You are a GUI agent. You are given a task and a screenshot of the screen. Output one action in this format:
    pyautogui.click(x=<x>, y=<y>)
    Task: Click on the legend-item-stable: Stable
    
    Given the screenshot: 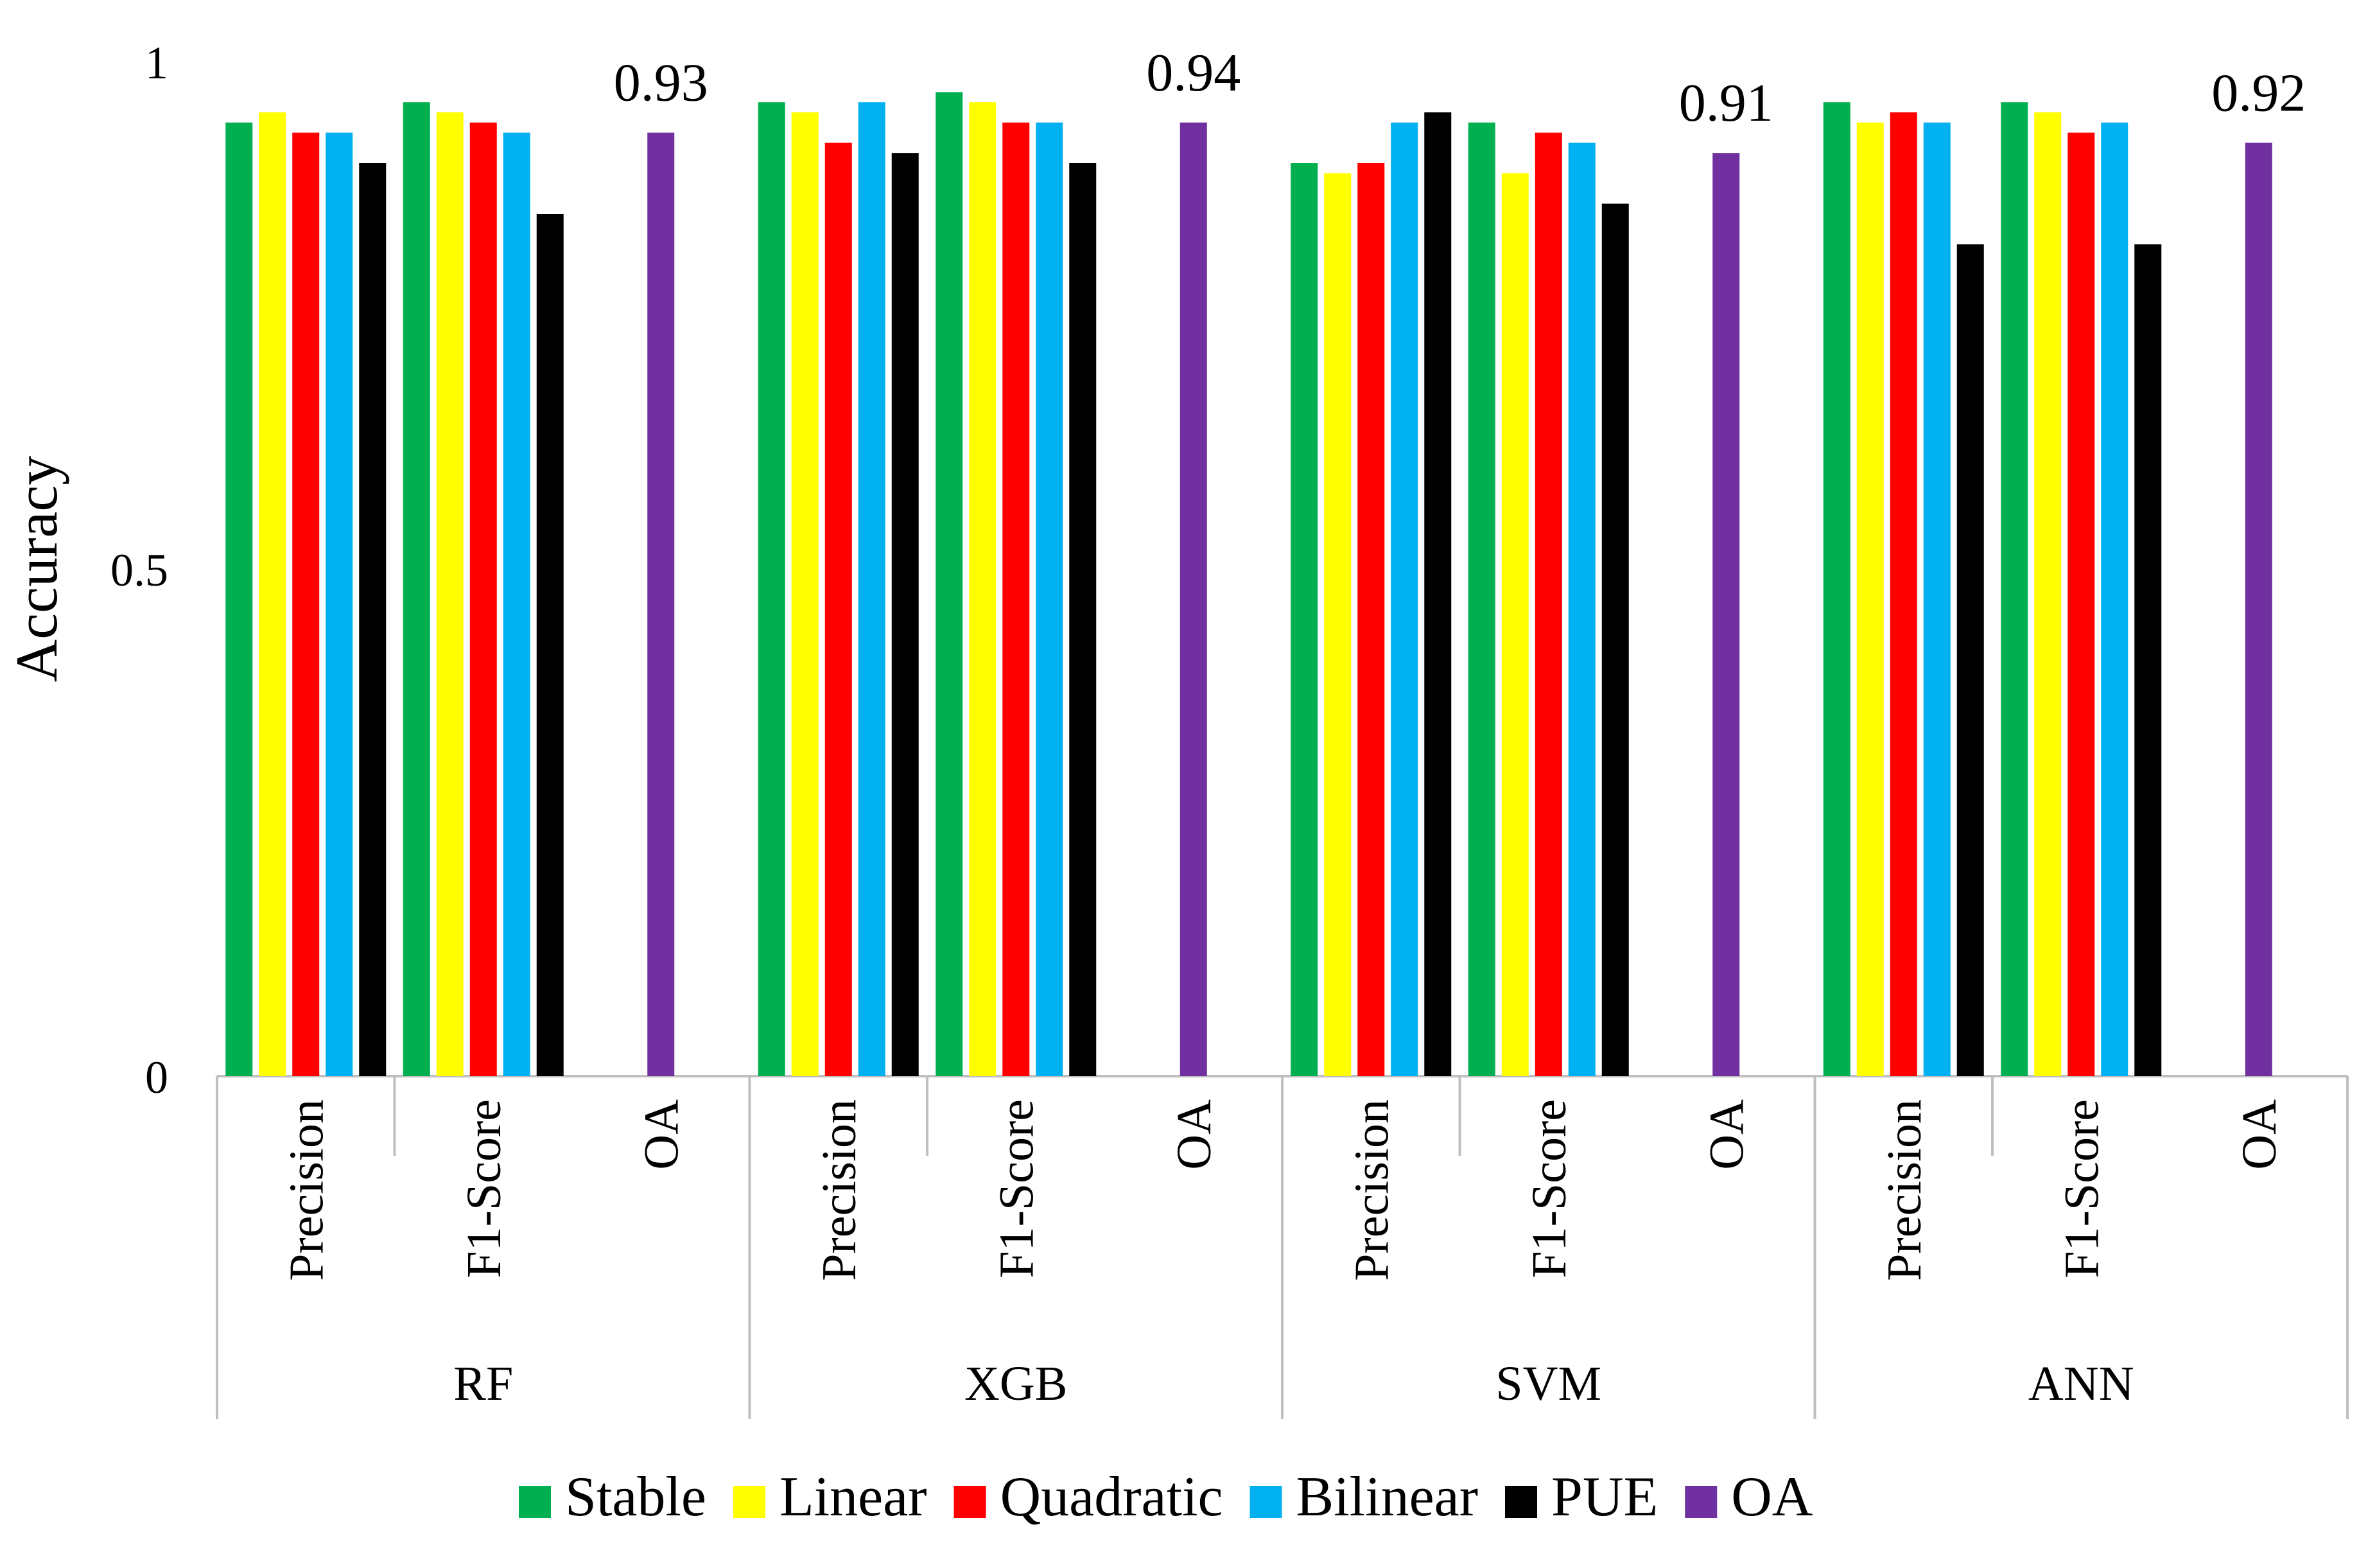 What is the action you would take?
    pyautogui.click(x=612, y=1497)
    